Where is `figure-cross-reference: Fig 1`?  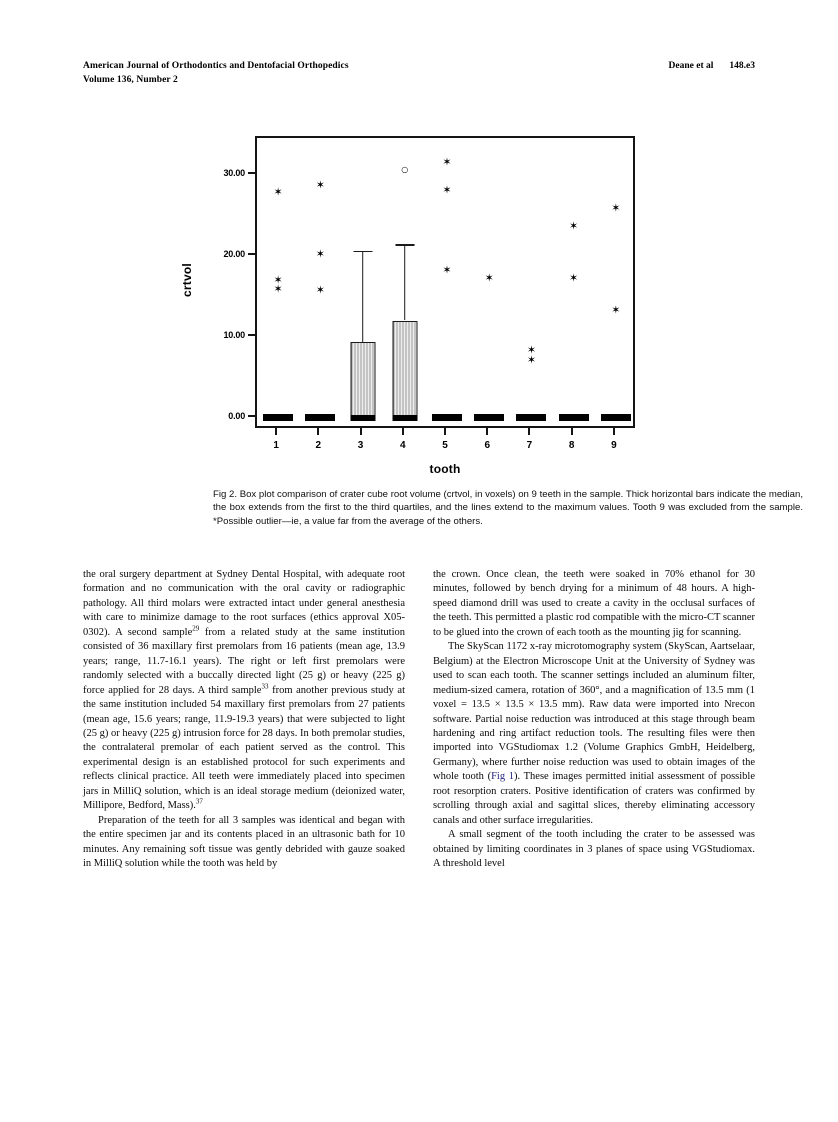
figure-cross-reference: Fig 1 is located at coordinates (503, 777).